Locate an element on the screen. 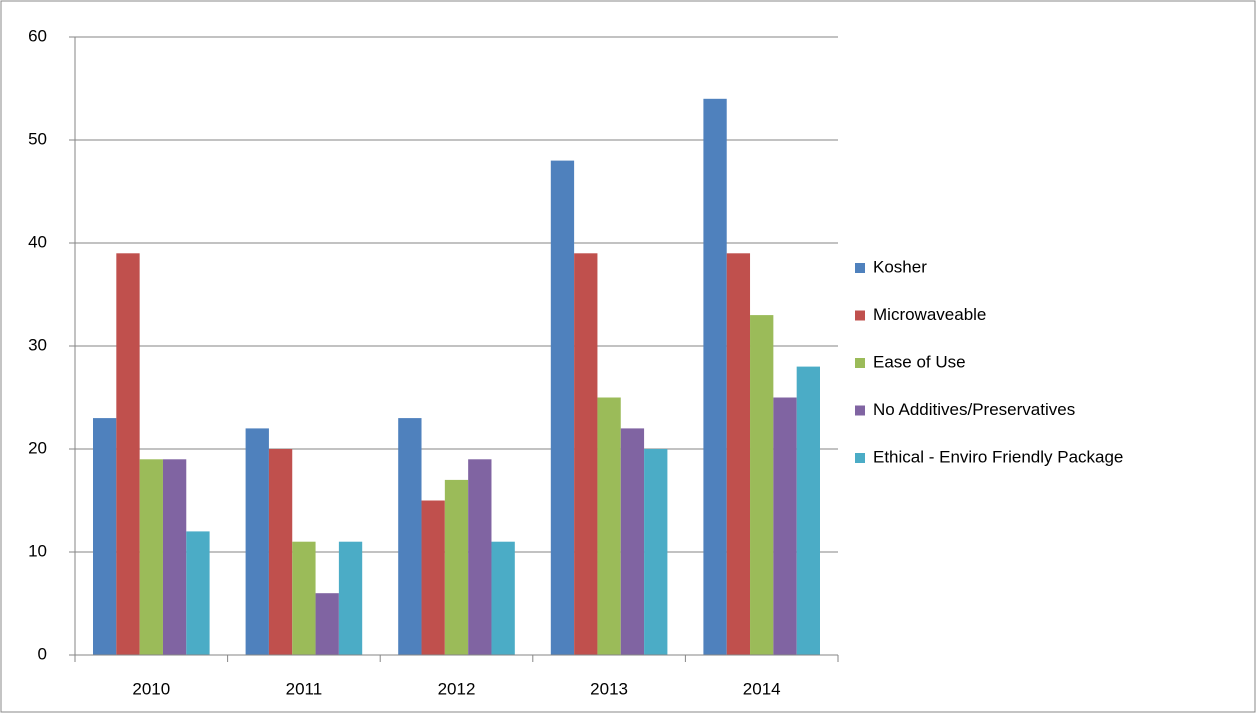 The image size is (1257, 714). y-tick-label: 10 is located at coordinates (37, 550).